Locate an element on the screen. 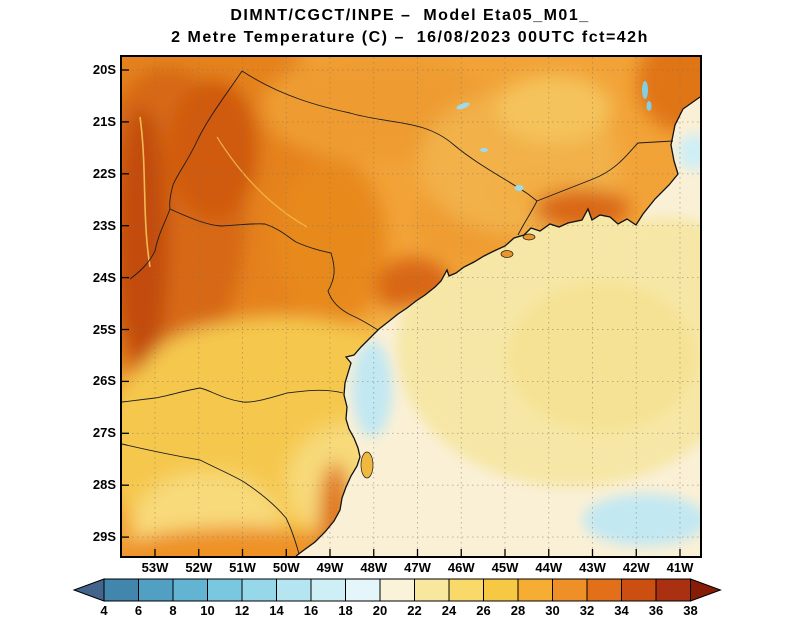  lat-label-27S: 27S is located at coordinates (104, 433).